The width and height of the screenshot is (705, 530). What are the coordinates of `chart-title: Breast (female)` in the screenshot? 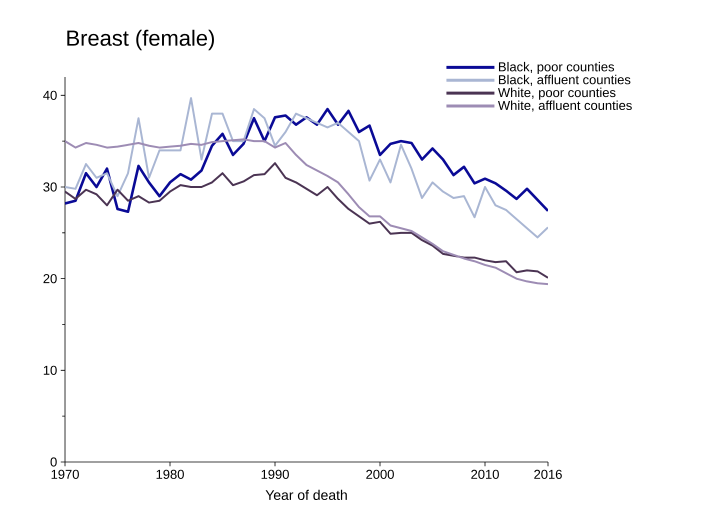 It's located at (140, 40).